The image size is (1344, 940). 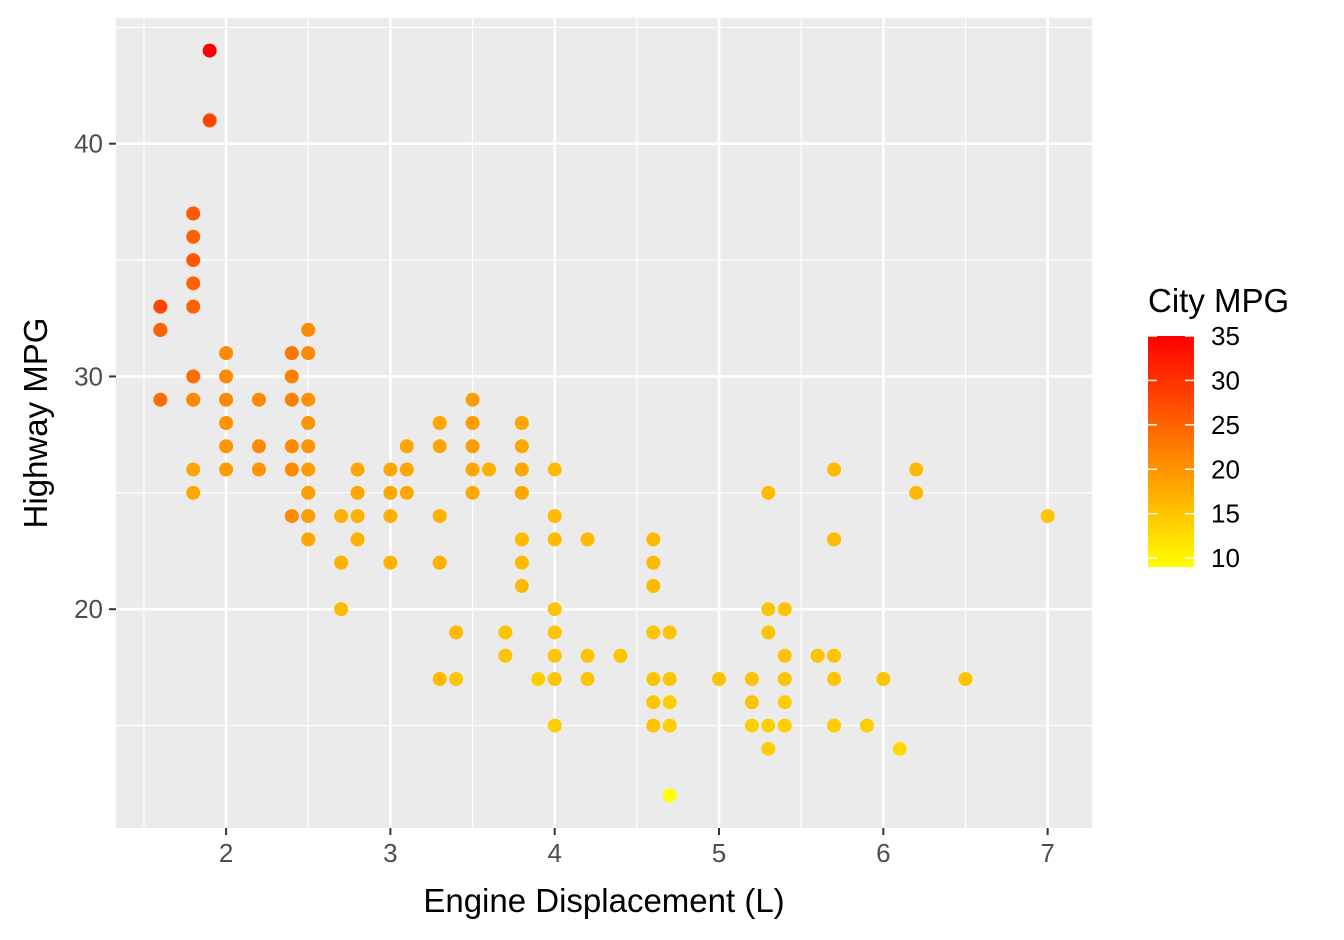 What do you see at coordinates (1225, 469) in the screenshot?
I see `colorbar-tick-label: 20` at bounding box center [1225, 469].